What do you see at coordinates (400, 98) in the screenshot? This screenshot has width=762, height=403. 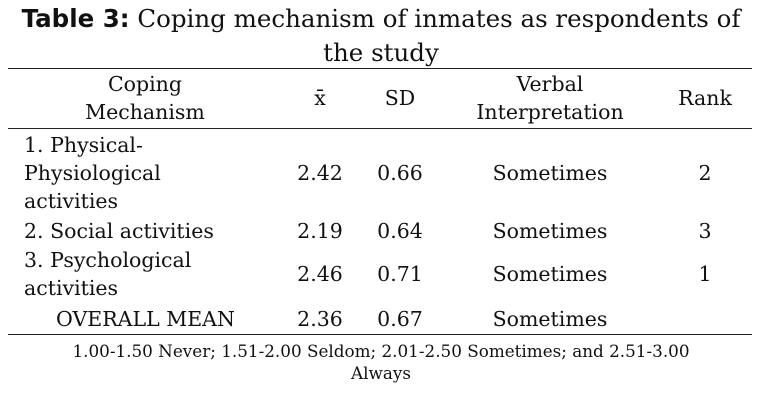 I see `header-sd: SD` at bounding box center [400, 98].